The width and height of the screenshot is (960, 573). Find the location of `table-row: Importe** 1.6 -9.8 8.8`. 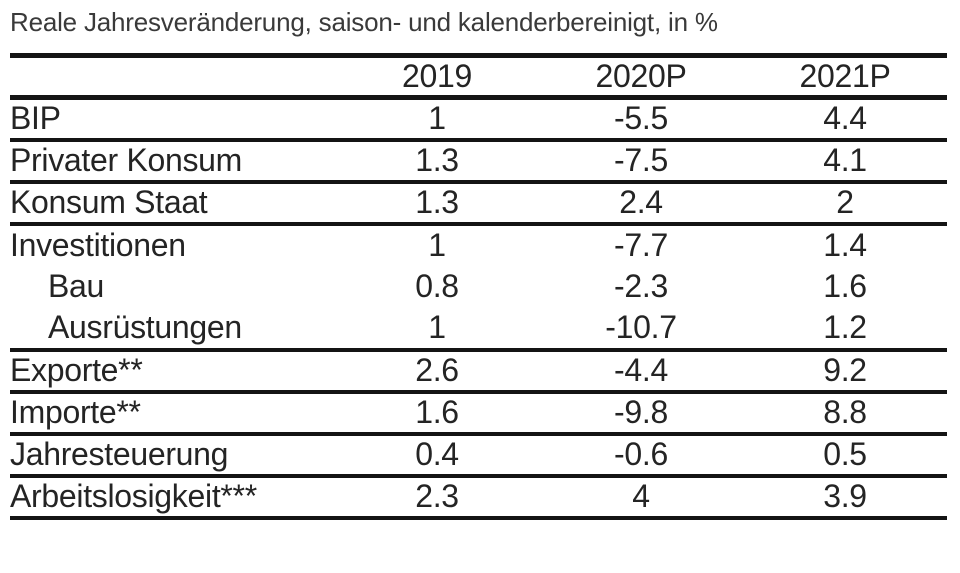

table-row: Importe** 1.6 -9.8 8.8 is located at coordinates (478, 413).